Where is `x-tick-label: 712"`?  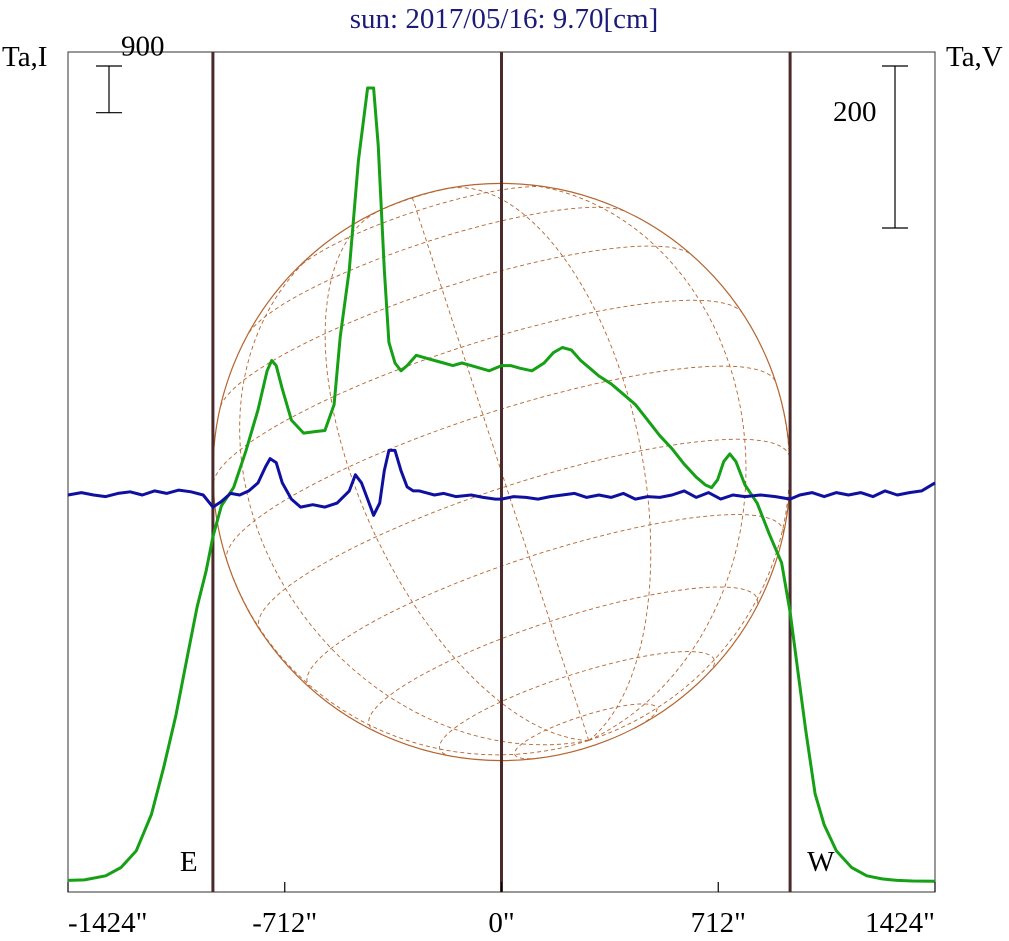
x-tick-label: 712" is located at coordinates (718, 923).